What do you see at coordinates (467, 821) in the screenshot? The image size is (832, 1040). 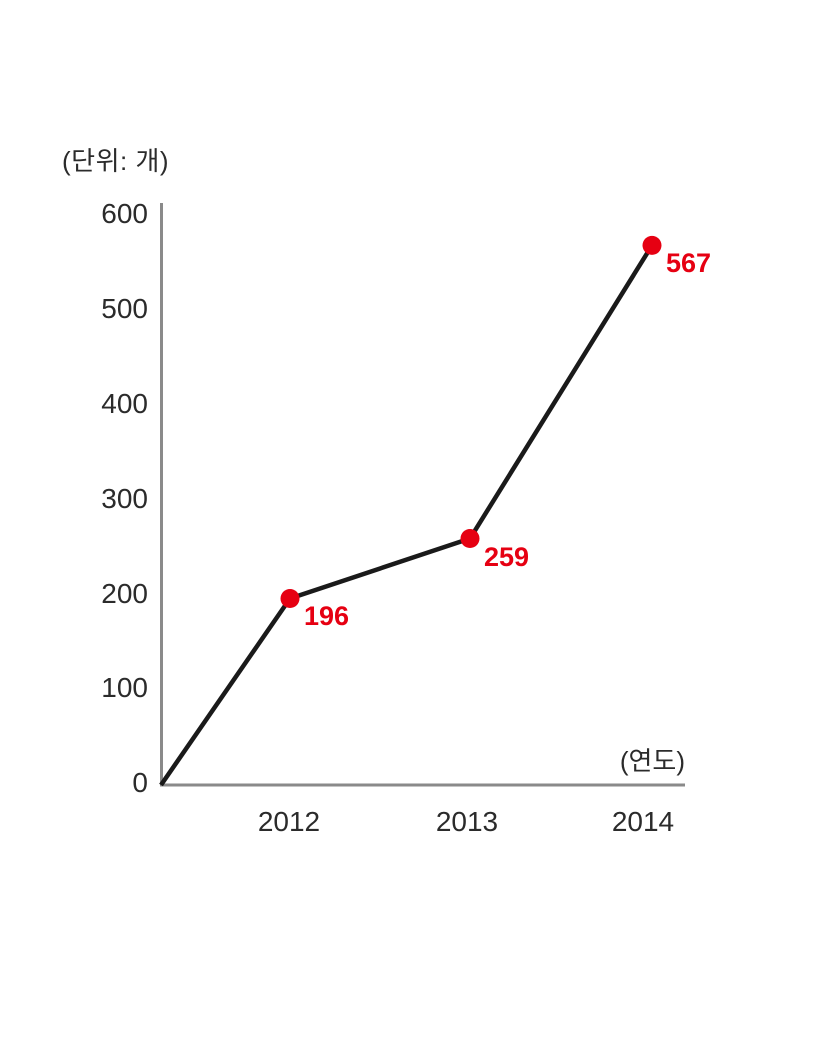 I see `x-tick-label: 2013` at bounding box center [467, 821].